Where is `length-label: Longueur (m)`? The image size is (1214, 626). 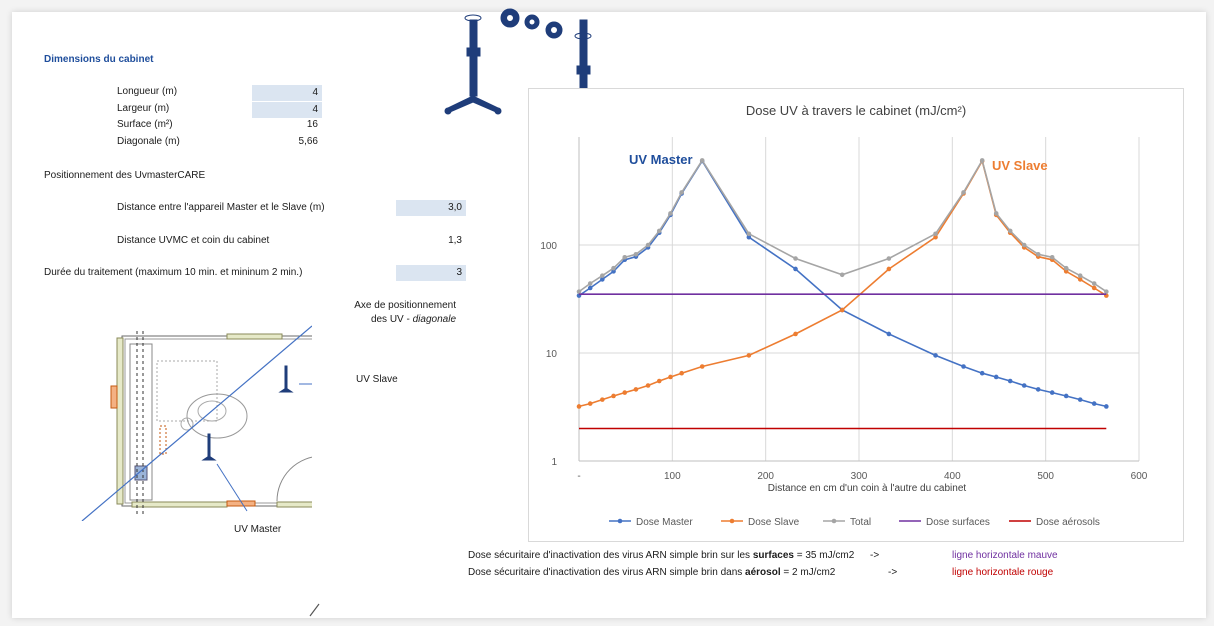 length-label: Longueur (m) is located at coordinates (147, 91).